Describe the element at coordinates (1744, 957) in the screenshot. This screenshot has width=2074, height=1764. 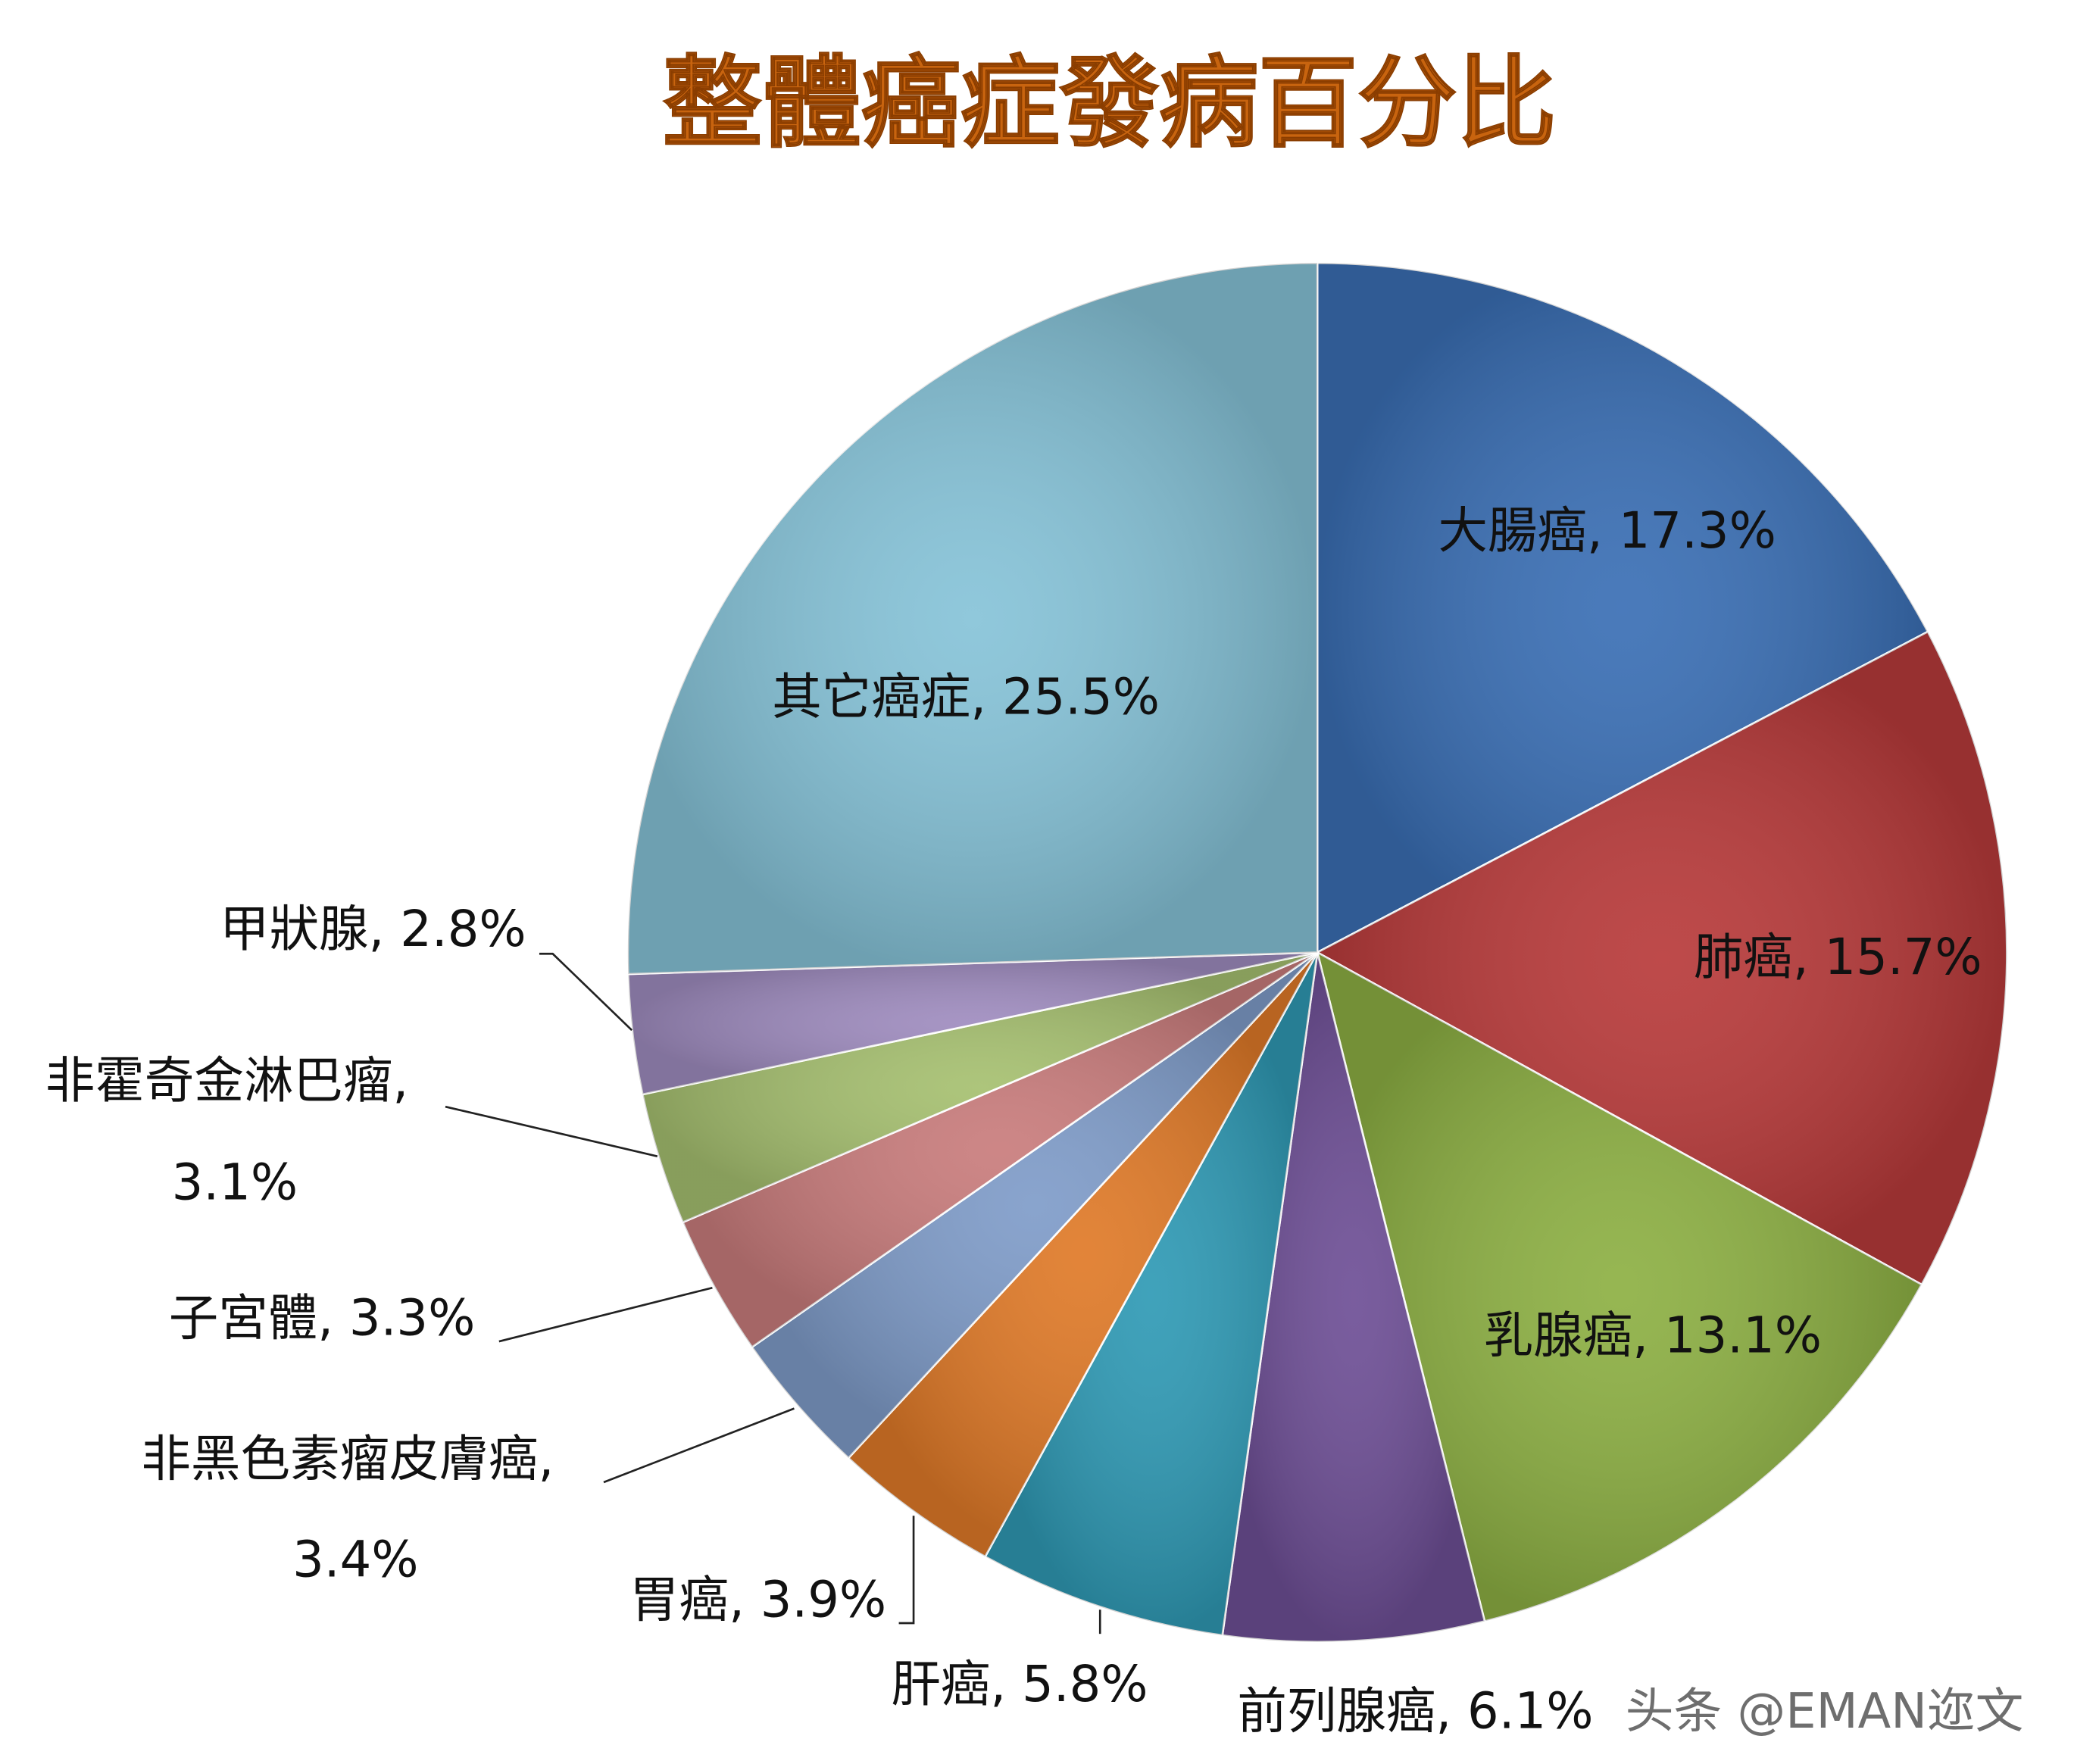
I see `category-label: 肺癌` at that location.